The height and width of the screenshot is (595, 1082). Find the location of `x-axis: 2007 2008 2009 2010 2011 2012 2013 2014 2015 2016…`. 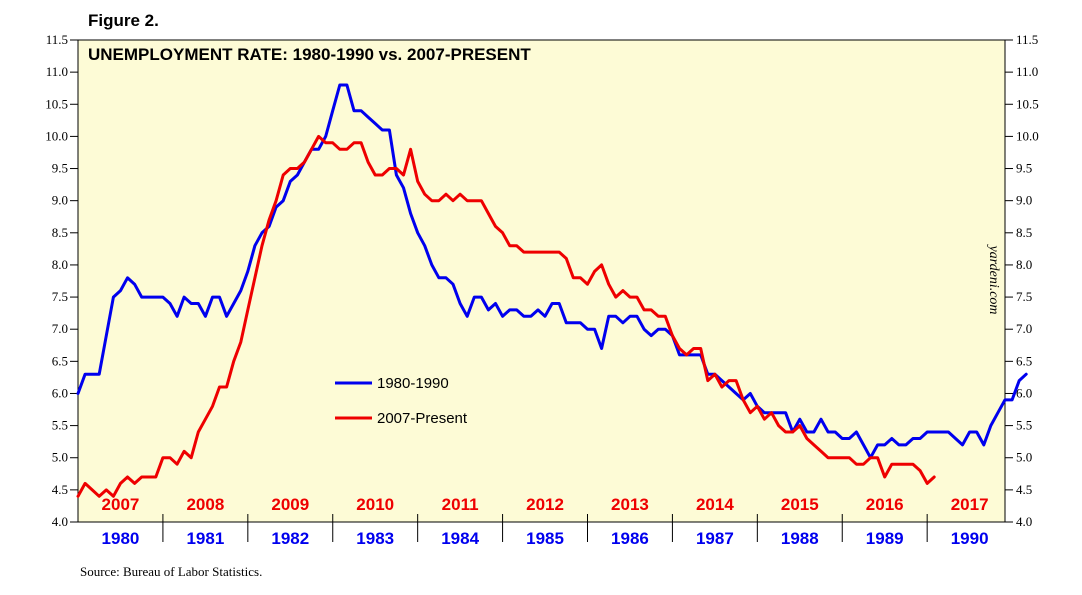

x-axis: 2007 2008 2009 2010 2011 2012 2013 2014 2015 2016… is located at coordinates (545, 521).